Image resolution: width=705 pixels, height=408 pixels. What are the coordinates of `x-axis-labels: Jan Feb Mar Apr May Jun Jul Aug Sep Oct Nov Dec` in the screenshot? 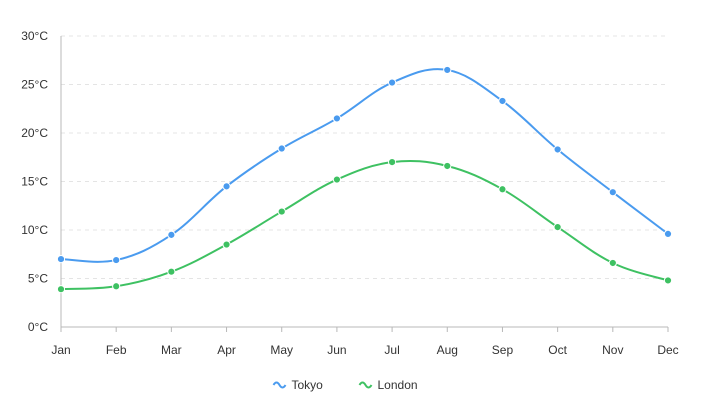 It's located at (364, 350).